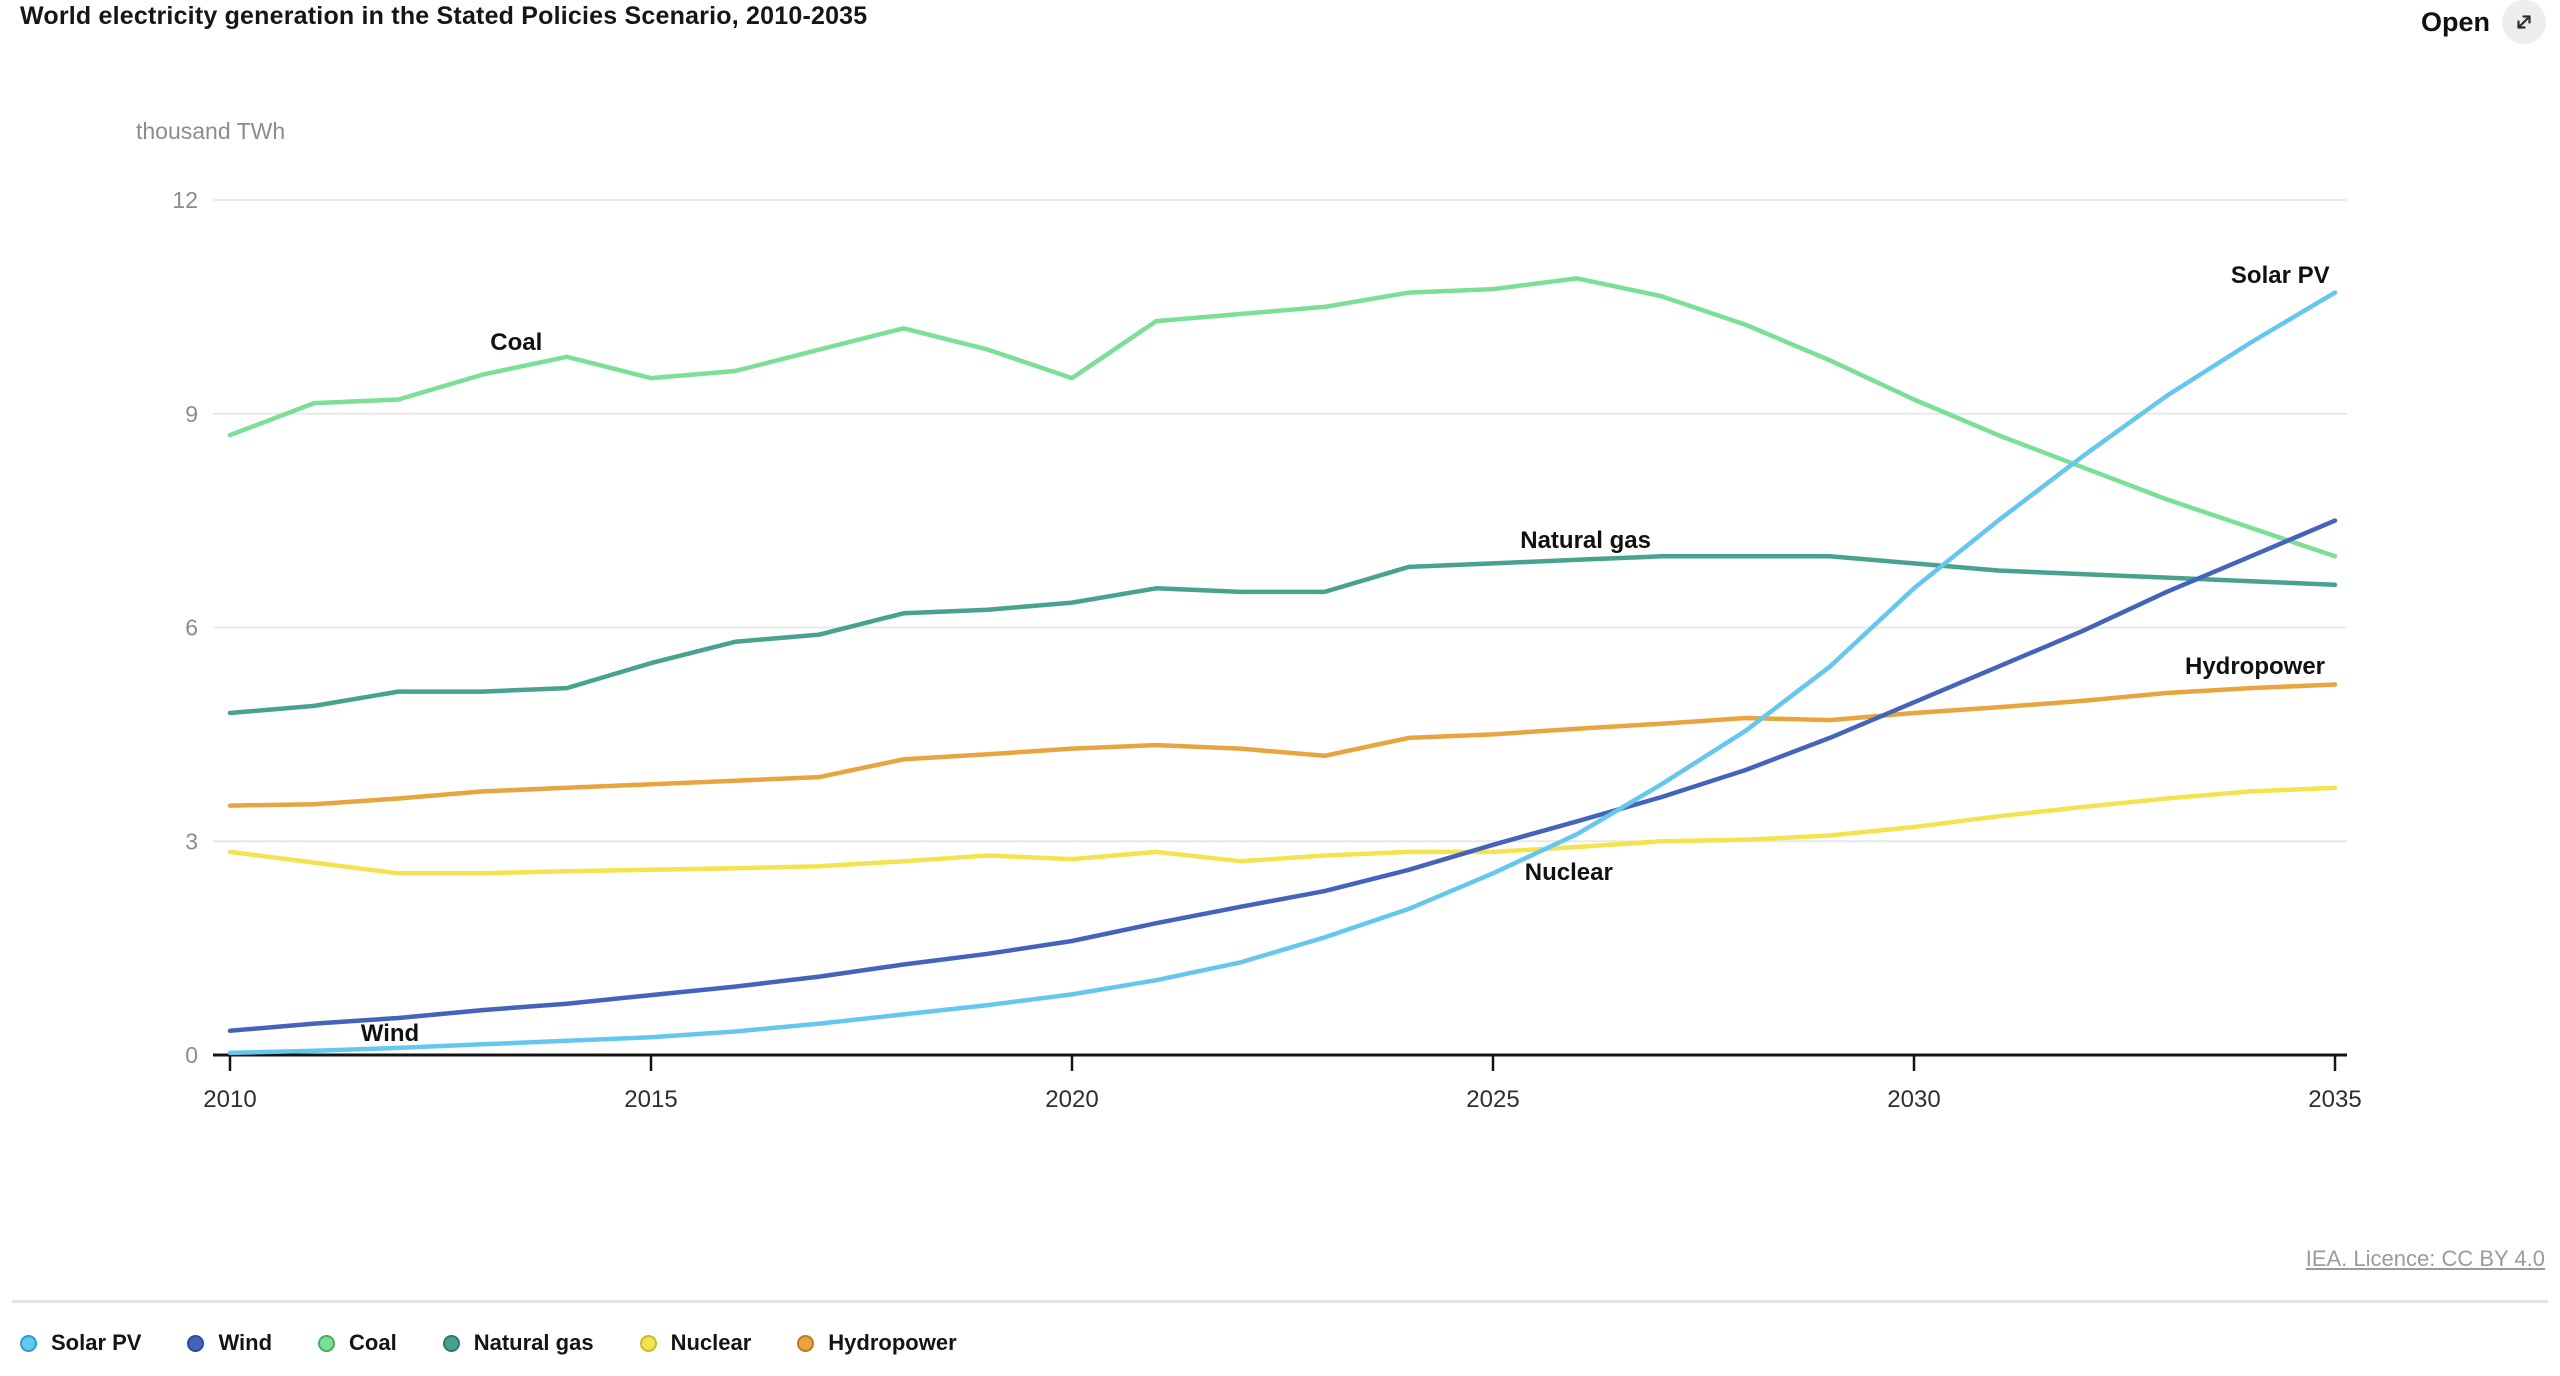 The height and width of the screenshot is (1376, 2560). Describe the element at coordinates (2524, 22) in the screenshot. I see `expand-icon` at that location.